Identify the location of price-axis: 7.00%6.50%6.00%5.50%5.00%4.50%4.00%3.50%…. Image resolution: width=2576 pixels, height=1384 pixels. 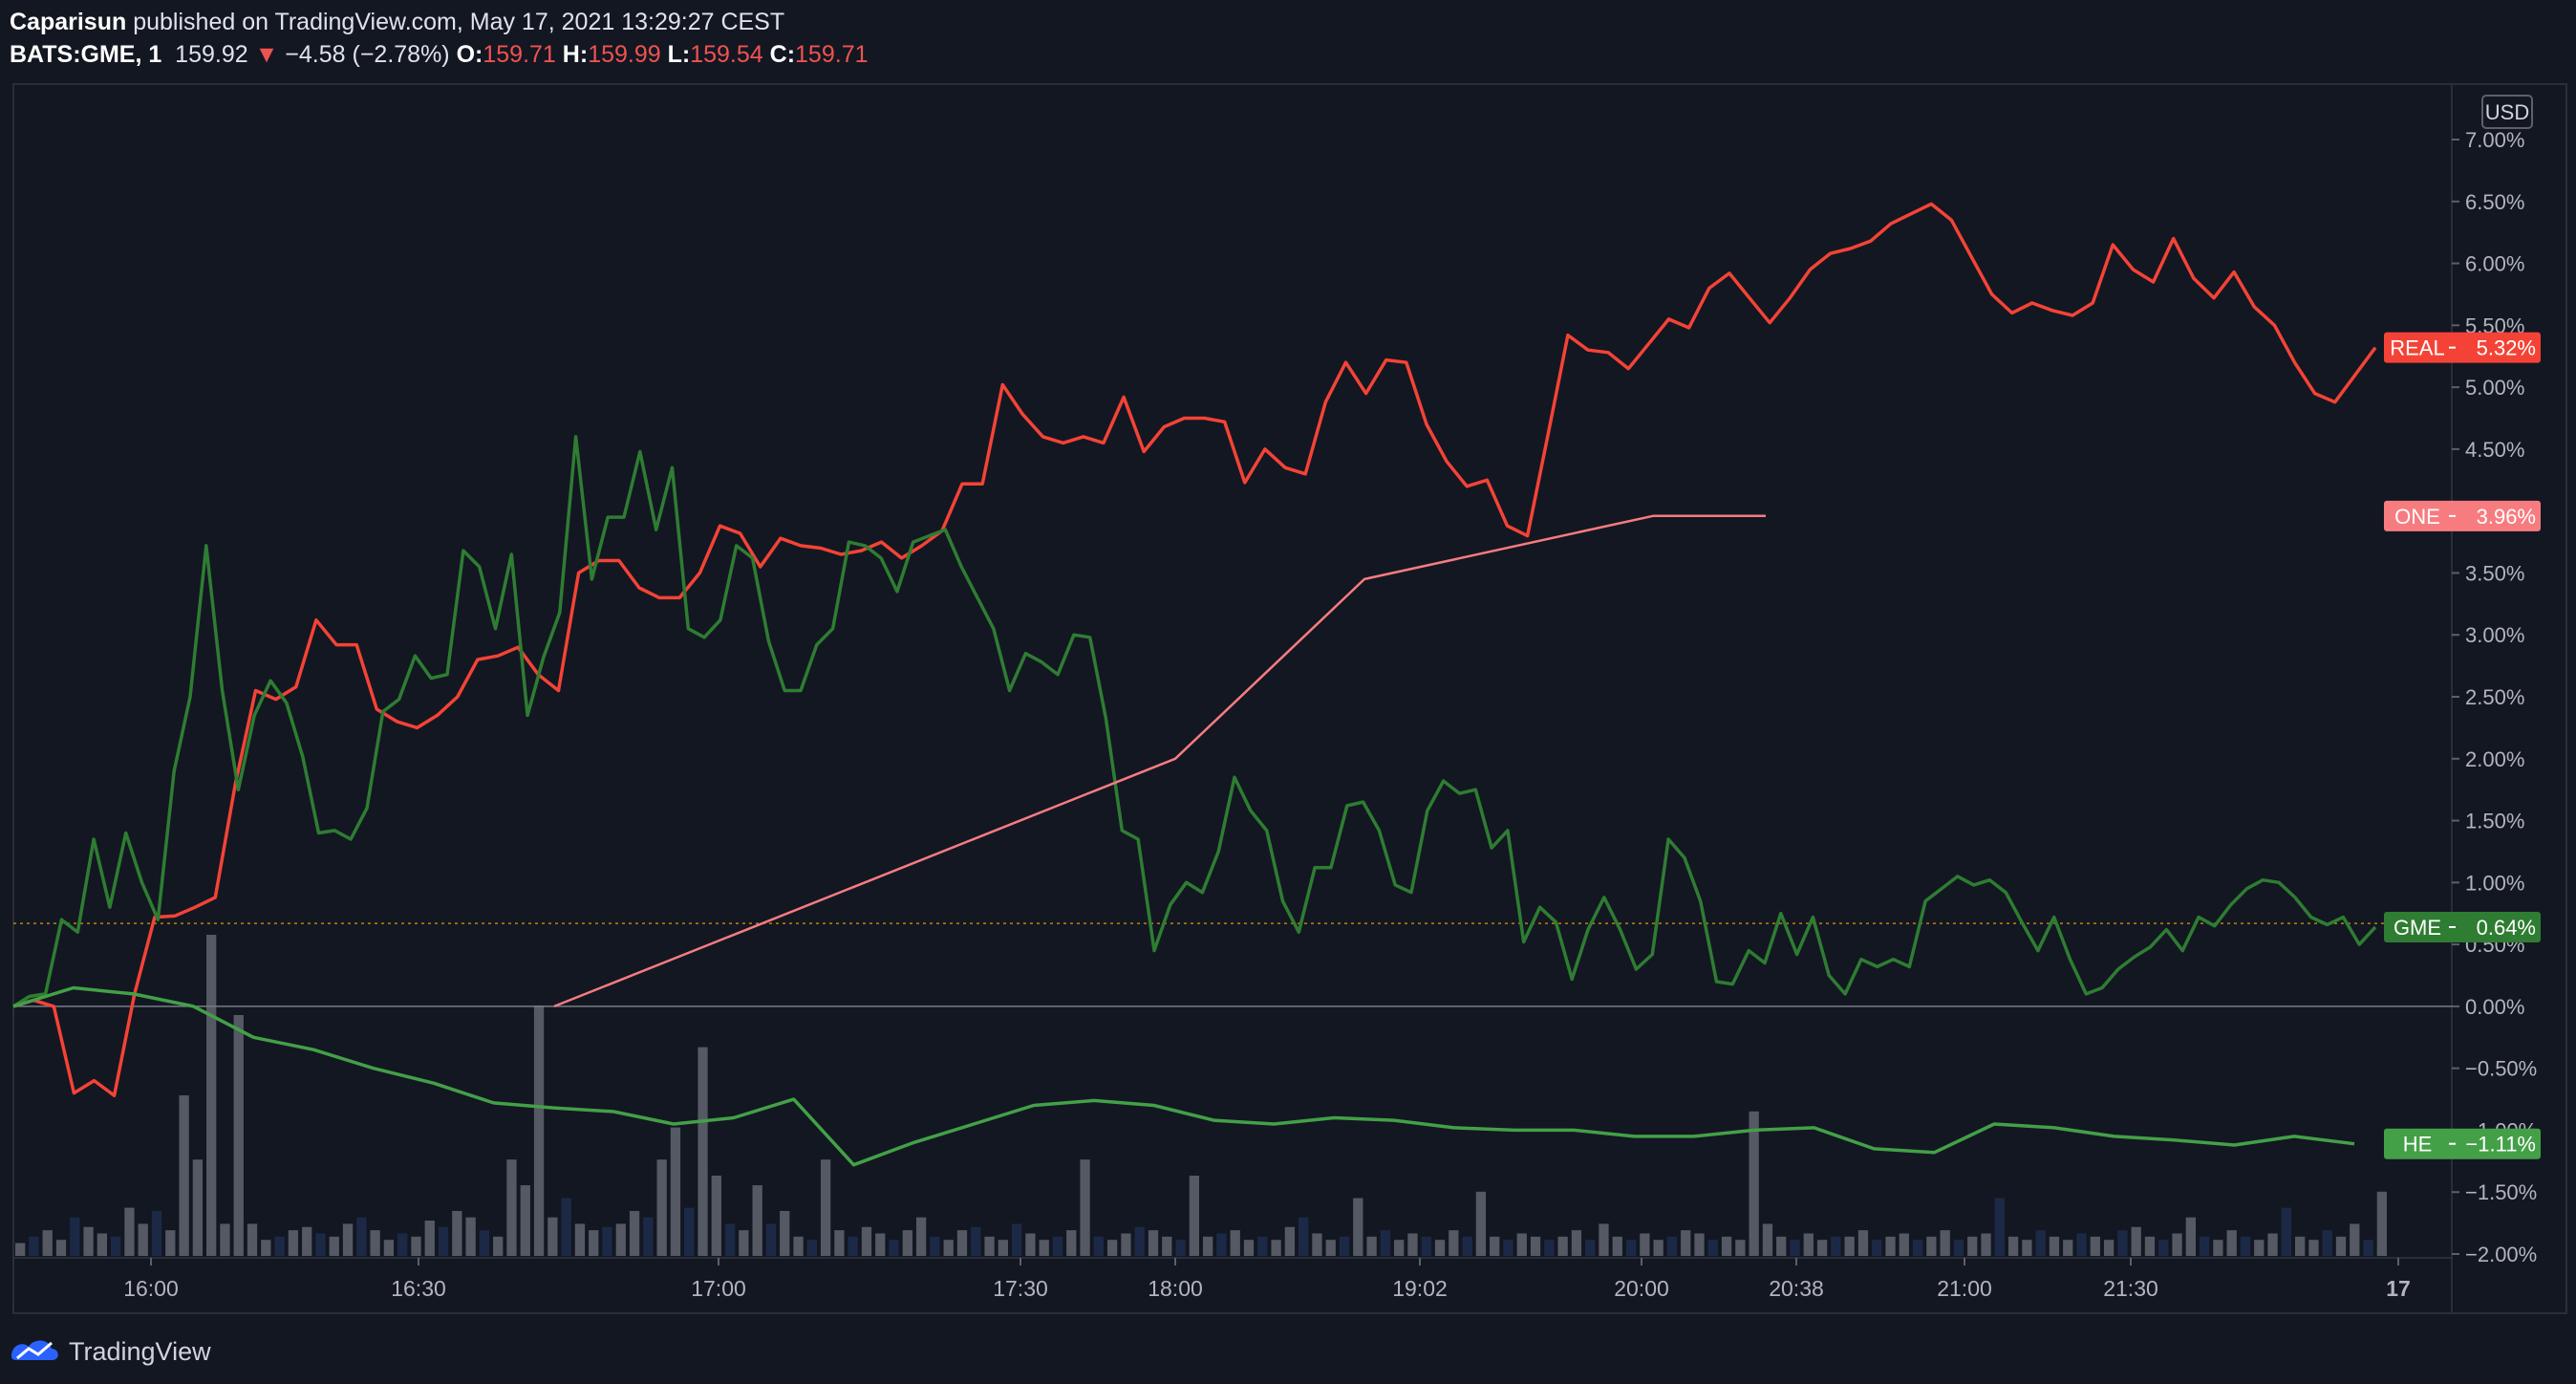
(2494, 697).